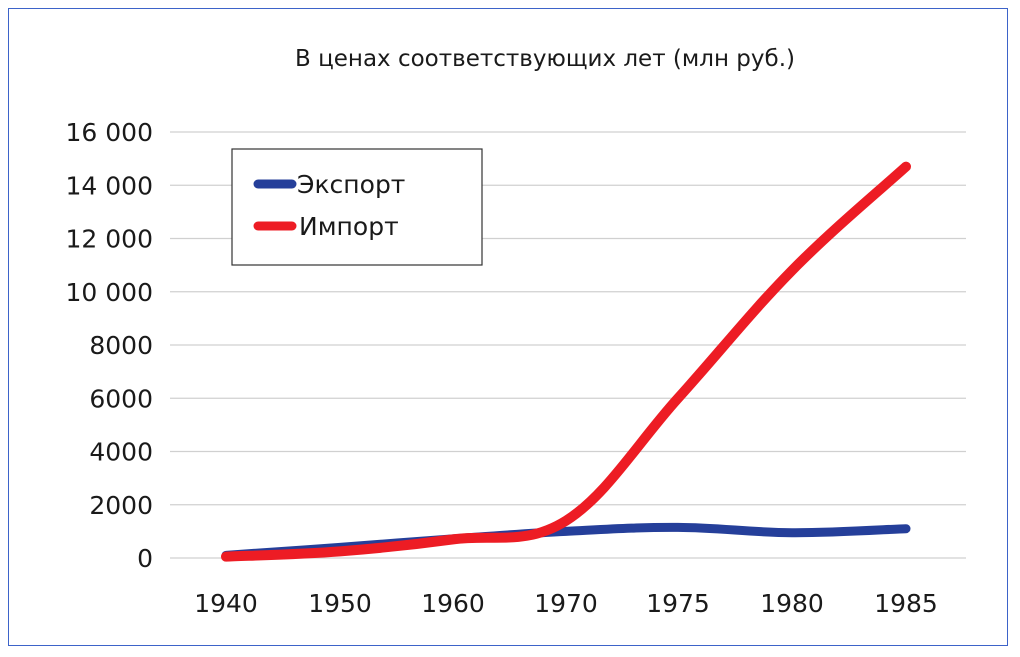 This screenshot has height=657, width=1020. I want to click on legend-label-export: Экспорт, so click(351, 184).